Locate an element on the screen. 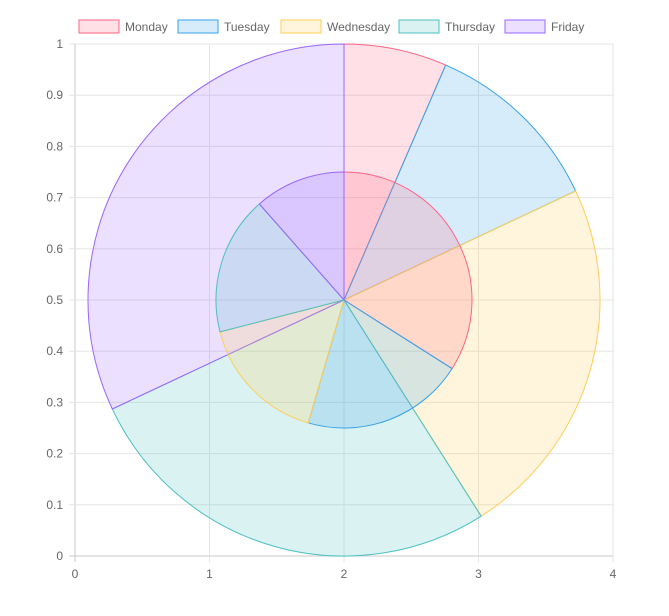 This screenshot has height=616, width=669. y-tick-label: 0.3 is located at coordinates (54, 402).